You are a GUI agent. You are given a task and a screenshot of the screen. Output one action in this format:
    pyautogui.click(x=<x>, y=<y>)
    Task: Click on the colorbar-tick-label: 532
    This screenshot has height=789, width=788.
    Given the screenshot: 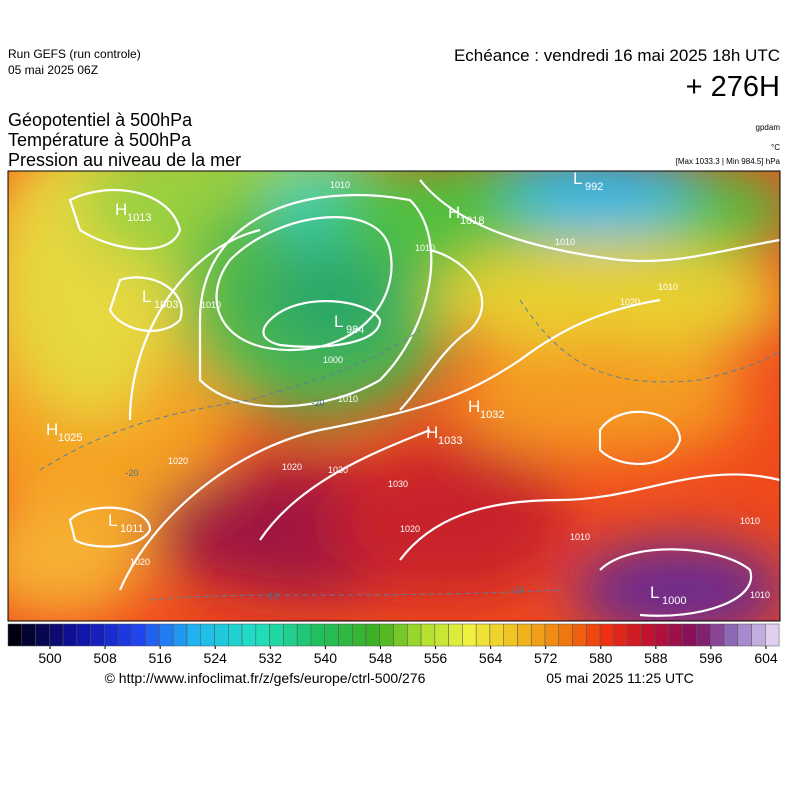 What is the action you would take?
    pyautogui.click(x=271, y=658)
    